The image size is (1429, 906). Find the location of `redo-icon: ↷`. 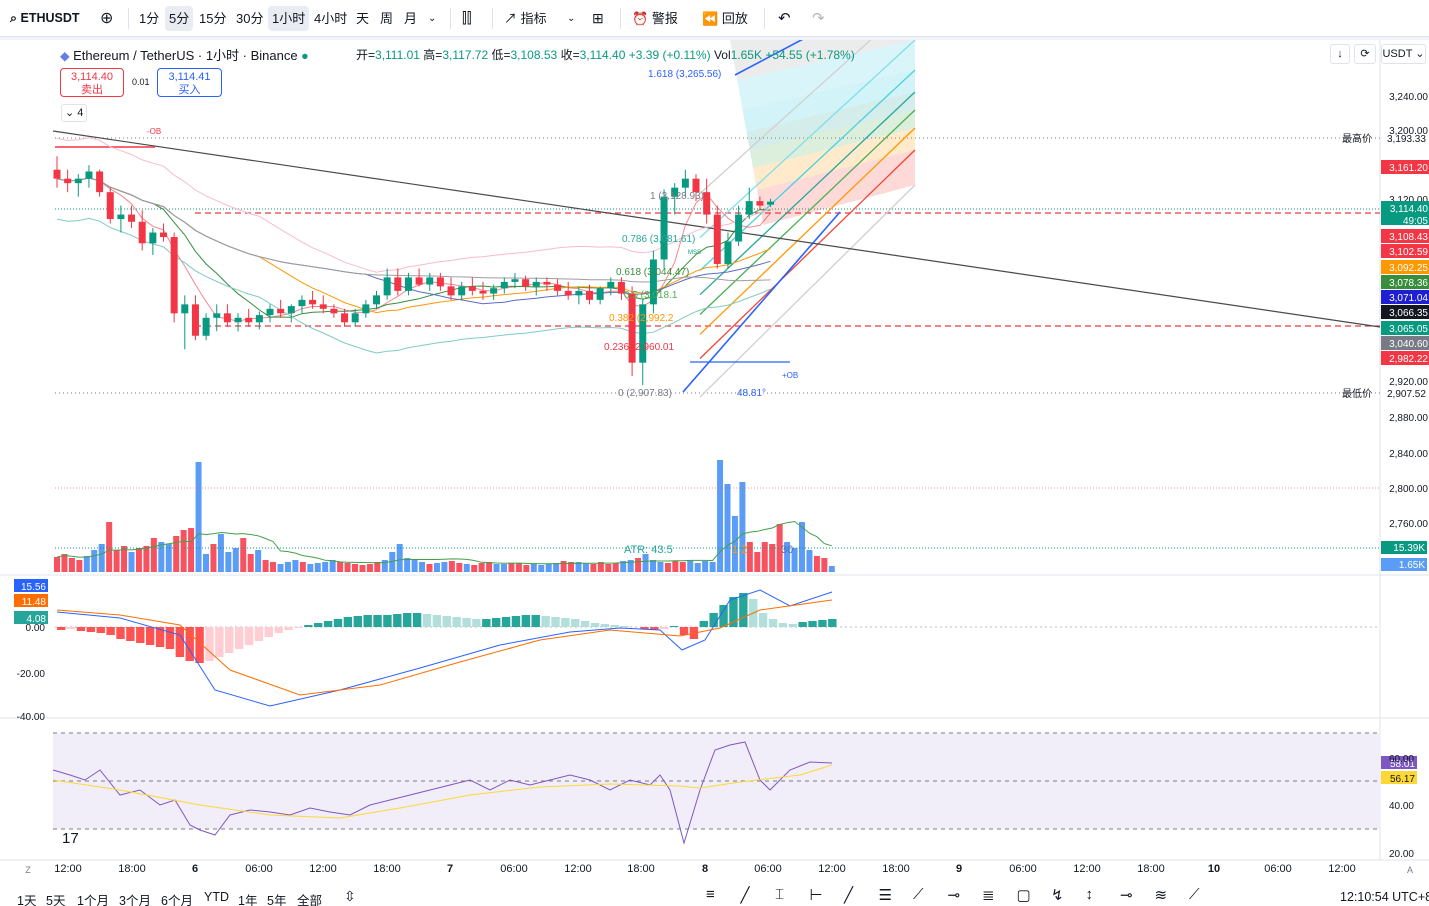

redo-icon: ↷ is located at coordinates (818, 18).